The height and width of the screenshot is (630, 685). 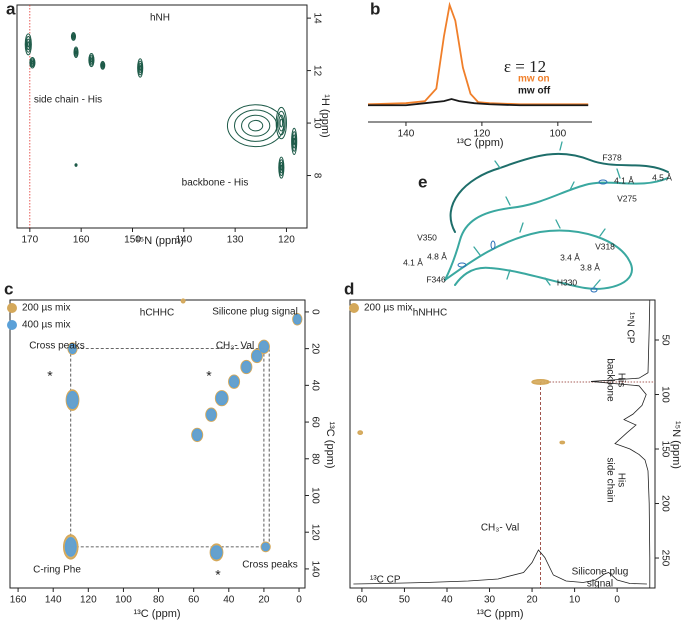 What do you see at coordinates (316, 123) in the screenshot?
I see `y-tick-label: 10` at bounding box center [316, 123].